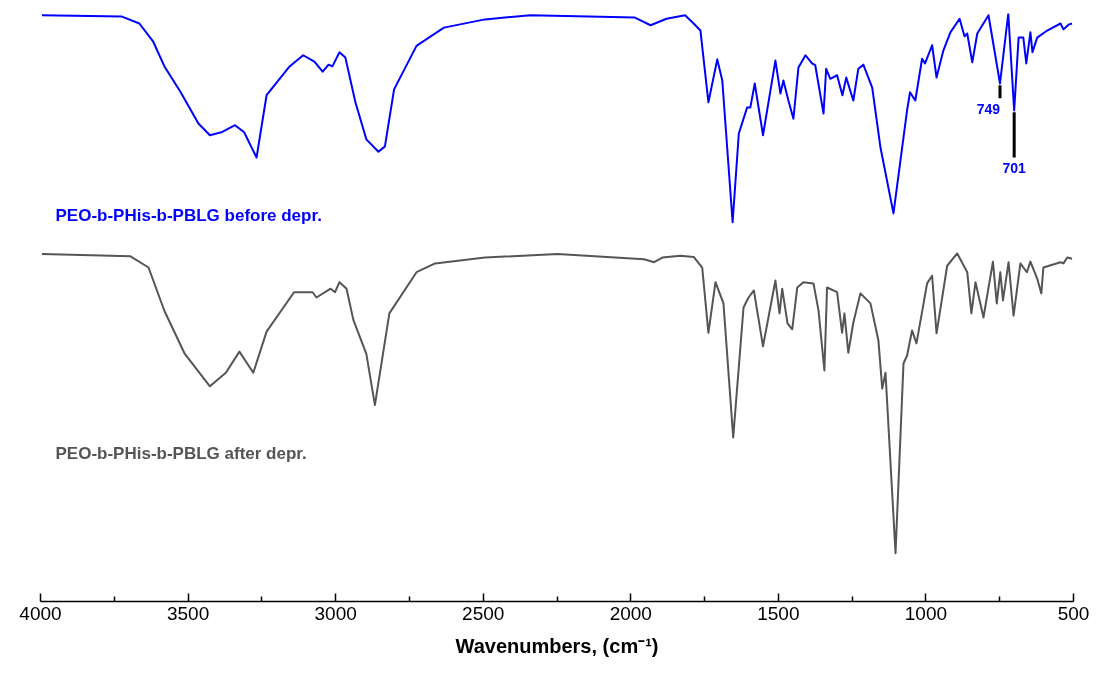 Image resolution: width=1096 pixels, height=693 pixels. Describe the element at coordinates (1014, 168) in the screenshot. I see `annotation: 701` at that location.